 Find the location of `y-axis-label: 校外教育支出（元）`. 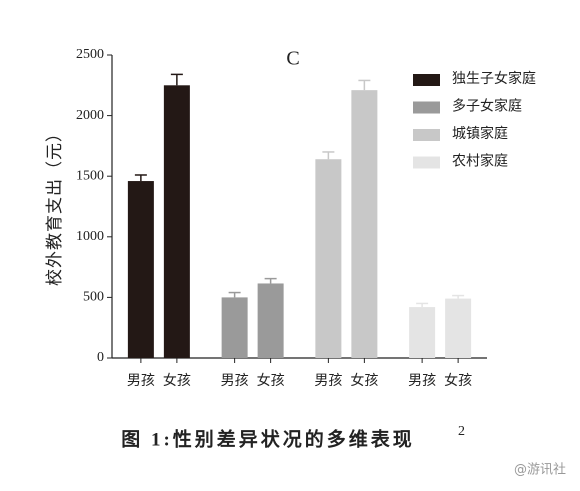

y-axis-label: 校外教育支出（元） is located at coordinates (54, 205).